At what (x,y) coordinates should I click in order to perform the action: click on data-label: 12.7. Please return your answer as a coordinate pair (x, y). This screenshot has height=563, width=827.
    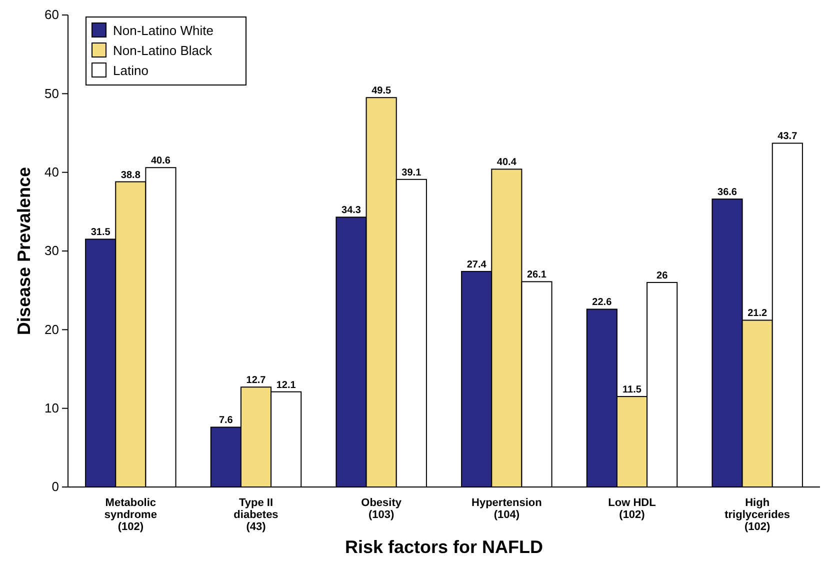
    Looking at the image, I should click on (256, 380).